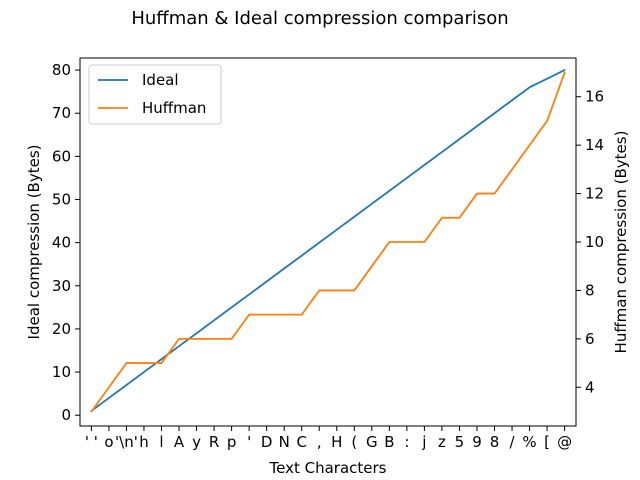 This screenshot has height=480, width=640. I want to click on legend: Ideal Huffman, so click(155, 94).